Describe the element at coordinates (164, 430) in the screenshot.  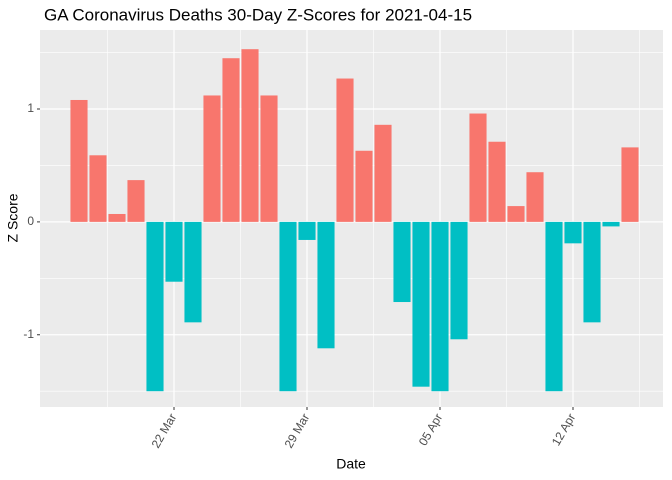
I see `x-tick-label: 22 Mar` at that location.